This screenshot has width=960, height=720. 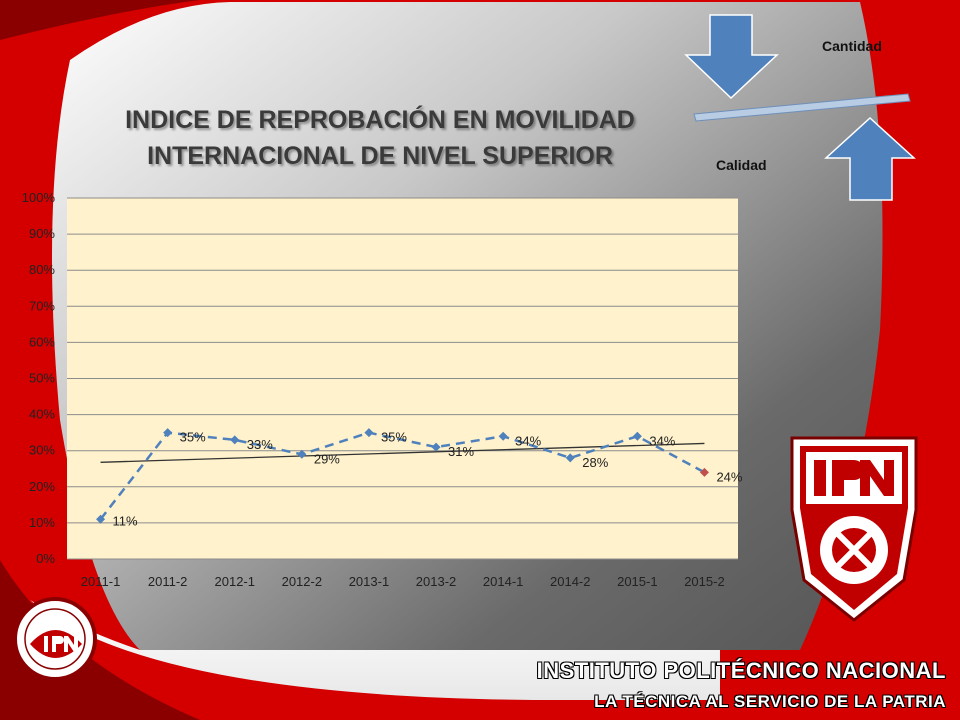 I want to click on chart-title-line-2: INTERNACIONAL DE NIVEL SUPERIOR, so click(x=380, y=156).